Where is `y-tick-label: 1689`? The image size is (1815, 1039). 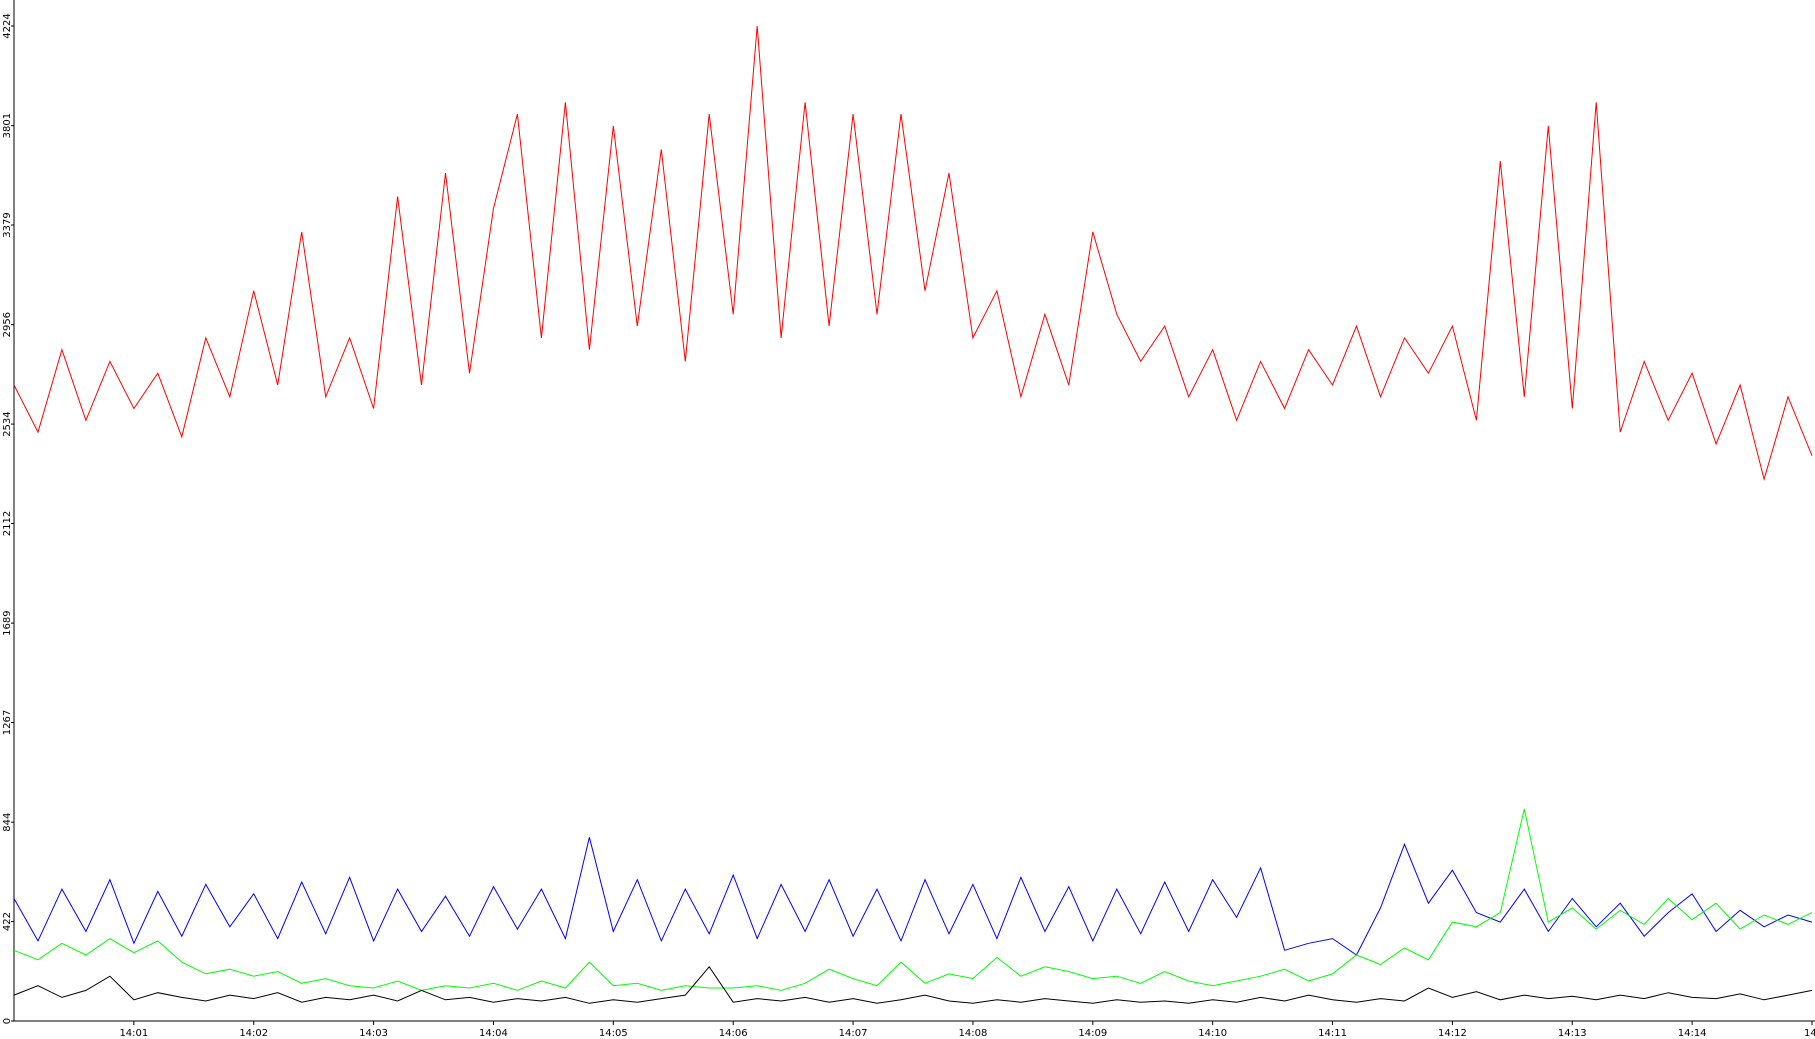
y-tick-label: 1689 is located at coordinates (7, 622).